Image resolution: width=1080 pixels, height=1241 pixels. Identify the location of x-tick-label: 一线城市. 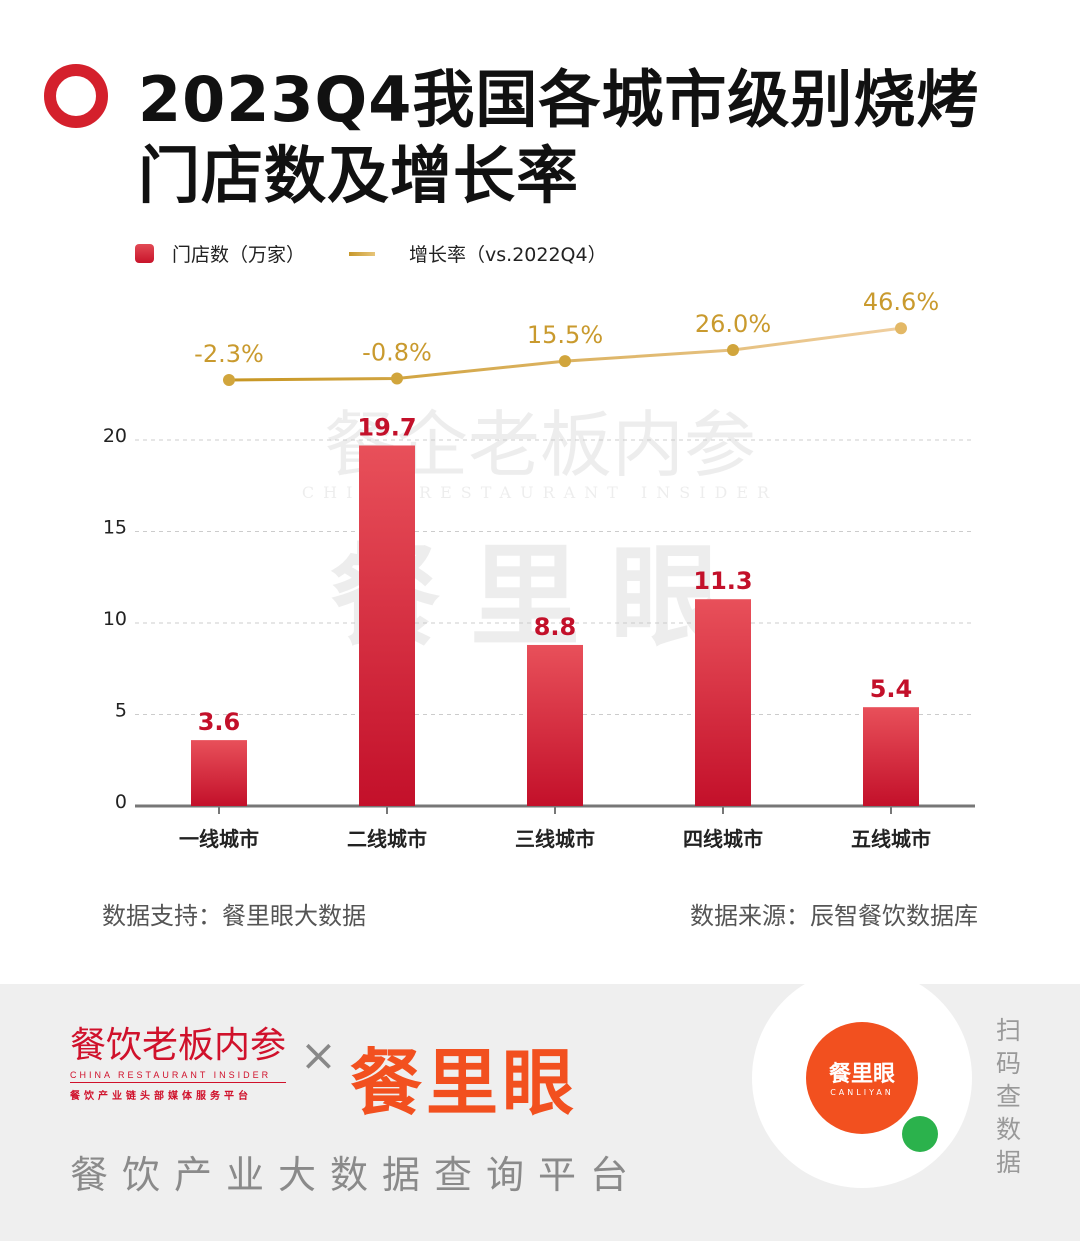
(219, 839).